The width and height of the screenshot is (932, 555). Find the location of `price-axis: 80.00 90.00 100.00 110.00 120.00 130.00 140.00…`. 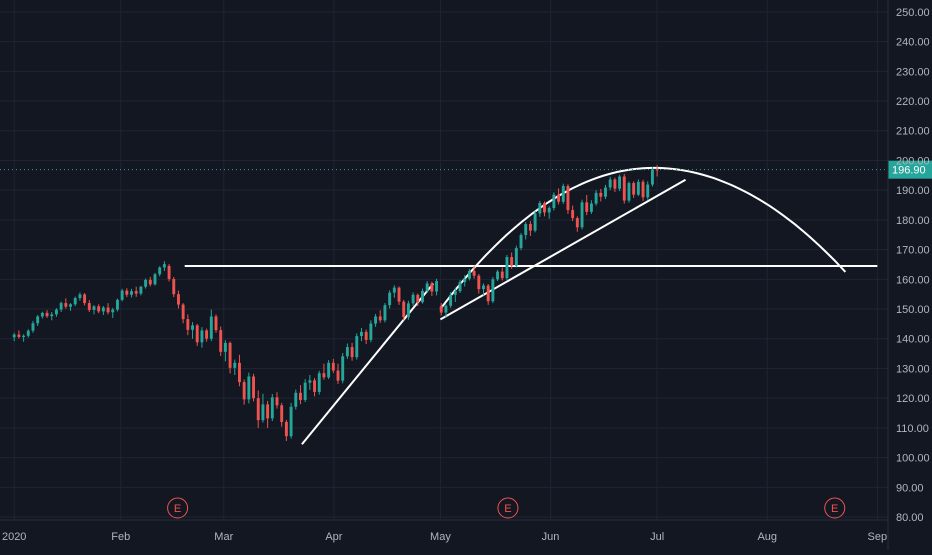

price-axis: 80.00 90.00 100.00 110.00 120.00 130.00 140.00… is located at coordinates (908, 275).